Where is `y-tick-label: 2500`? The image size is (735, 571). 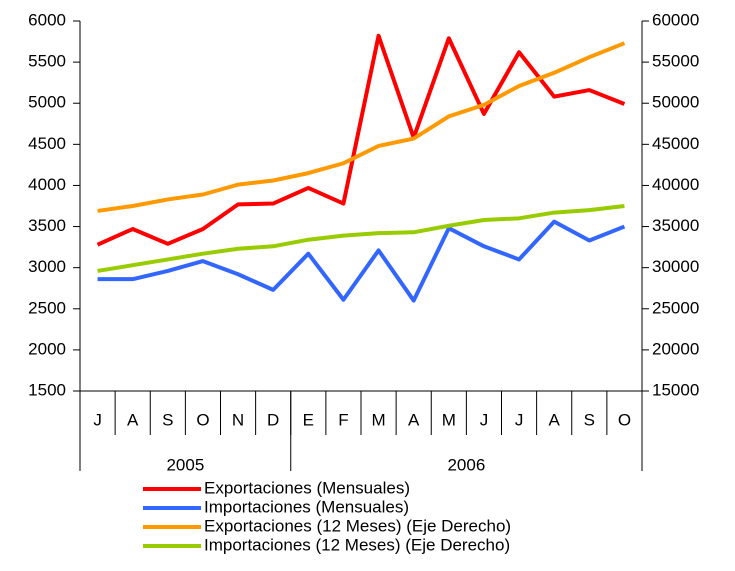 y-tick-label: 2500 is located at coordinates (47, 307).